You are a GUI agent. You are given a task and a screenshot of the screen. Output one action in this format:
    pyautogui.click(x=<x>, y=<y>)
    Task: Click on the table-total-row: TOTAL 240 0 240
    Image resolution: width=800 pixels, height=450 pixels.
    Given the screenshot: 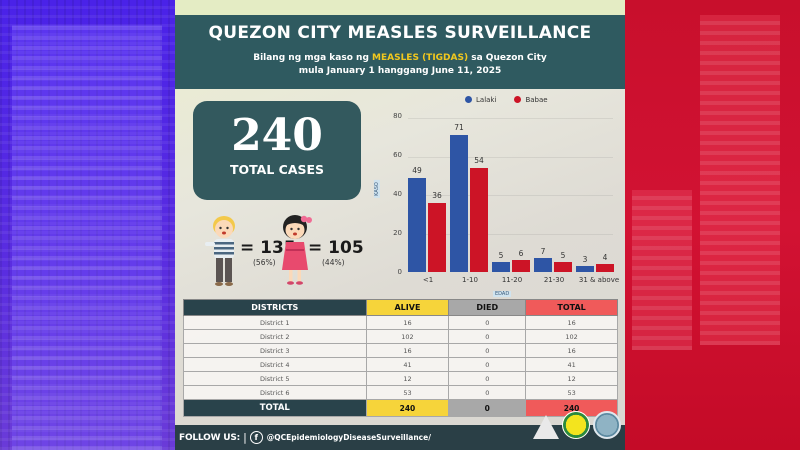 What is the action you would take?
    pyautogui.click(x=400, y=408)
    